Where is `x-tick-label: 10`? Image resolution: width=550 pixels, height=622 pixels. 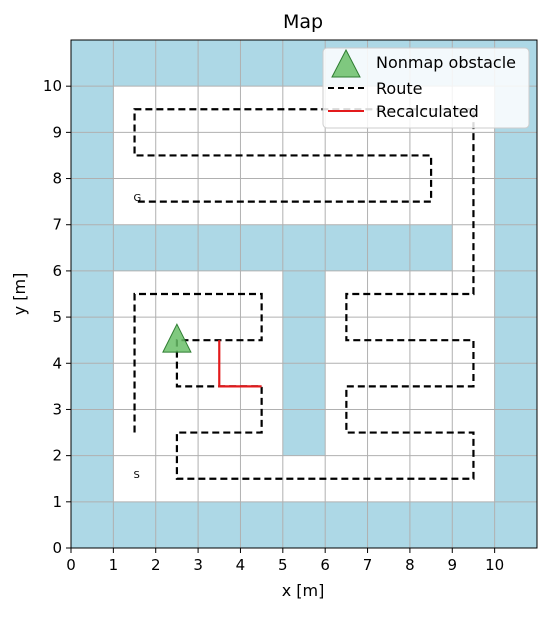
x-tick-label: 10 is located at coordinates (494, 565).